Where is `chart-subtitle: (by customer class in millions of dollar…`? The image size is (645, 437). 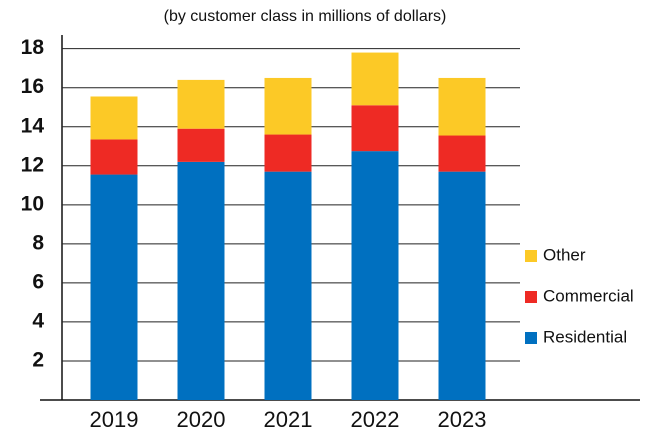 chart-subtitle: (by customer class in millions of dollar… is located at coordinates (305, 16).